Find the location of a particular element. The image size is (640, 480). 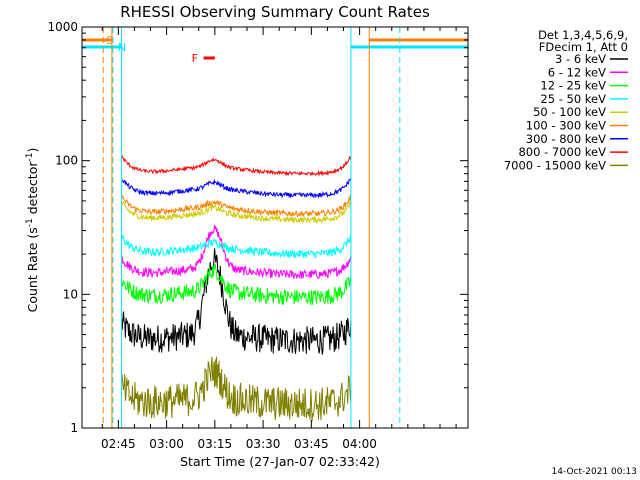

chart-title: RHESSI Observing Summary Count Rates is located at coordinates (275, 12).